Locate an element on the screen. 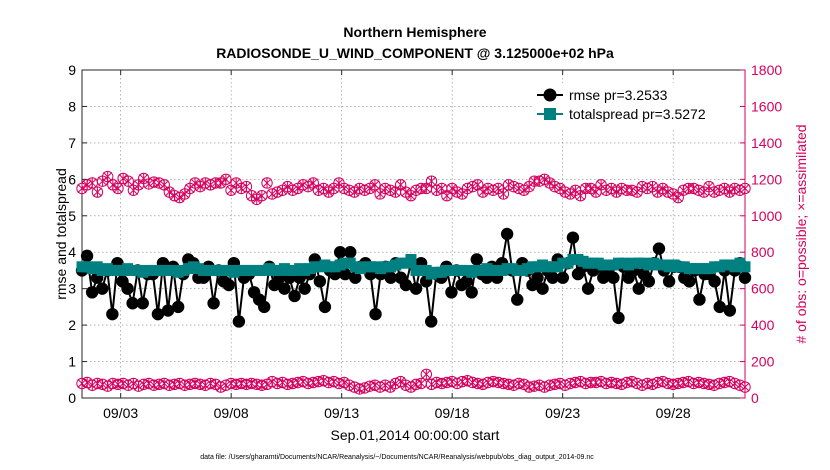  x-tick-label: 09/18 is located at coordinates (452, 413).